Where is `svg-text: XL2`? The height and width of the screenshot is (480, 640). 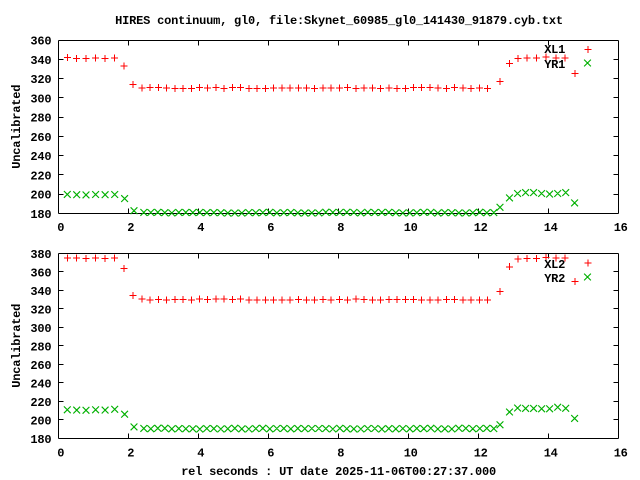 svg-text: XL2 is located at coordinates (554, 265).